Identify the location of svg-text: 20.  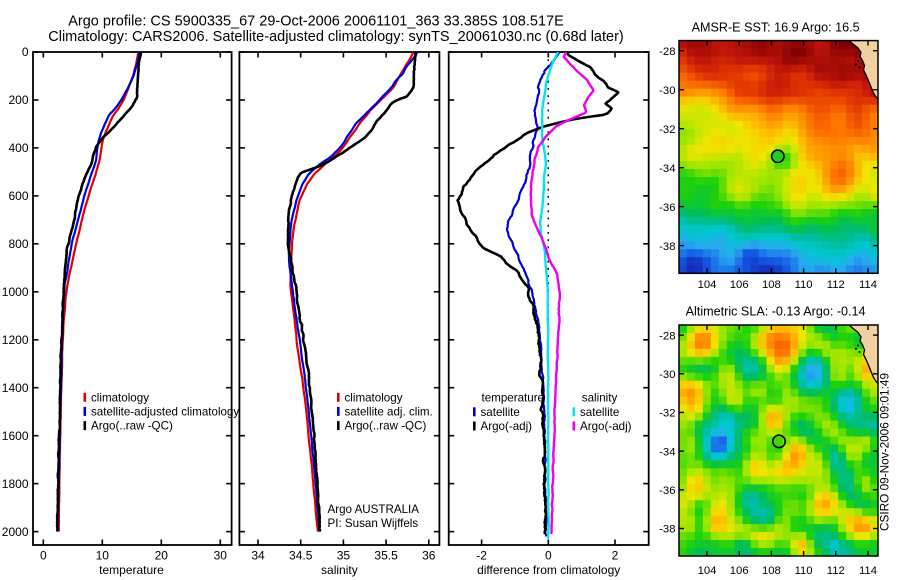
(162, 556).